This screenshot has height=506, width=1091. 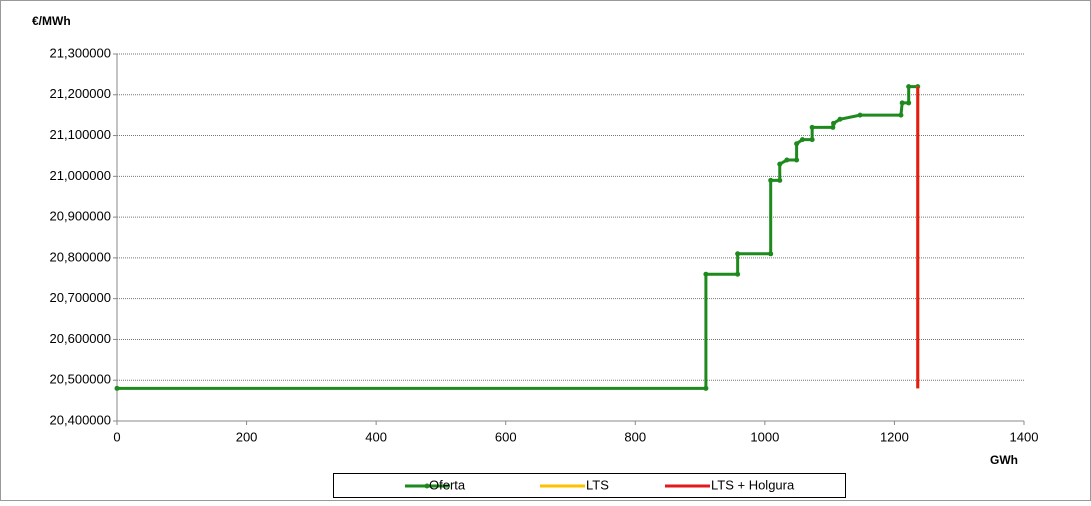 I want to click on y-tick-label: 20,900000, so click(x=80, y=216).